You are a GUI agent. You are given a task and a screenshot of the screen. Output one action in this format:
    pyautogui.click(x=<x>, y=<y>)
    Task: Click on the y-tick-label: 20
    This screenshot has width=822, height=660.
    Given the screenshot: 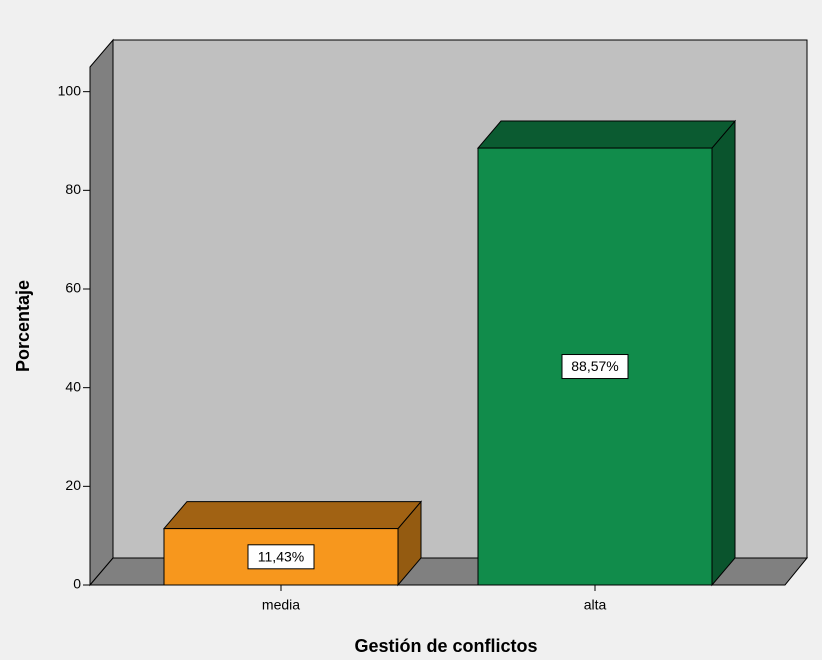 What is the action you would take?
    pyautogui.click(x=73, y=485)
    